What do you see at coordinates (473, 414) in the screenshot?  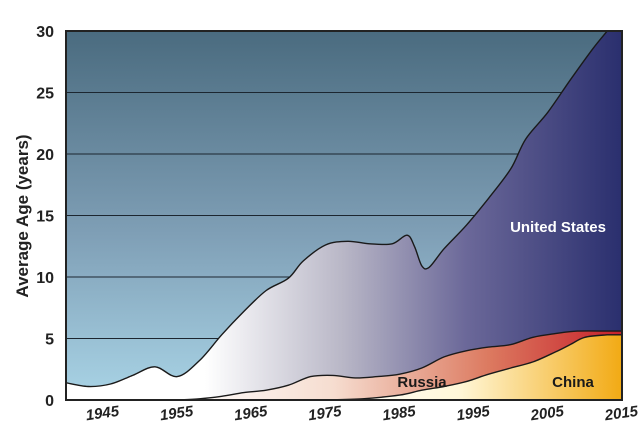 I see `x-tick-label: 1995` at bounding box center [473, 414].